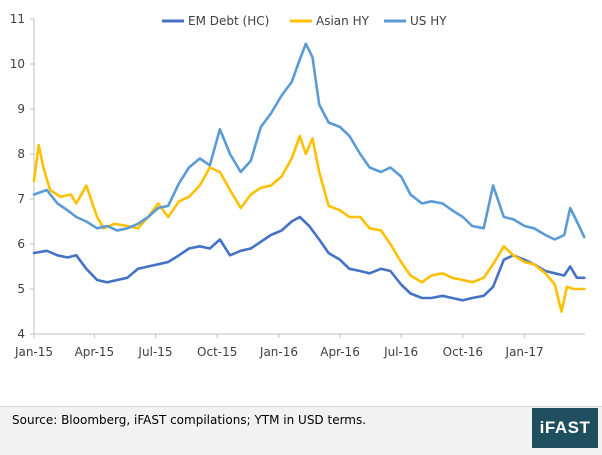  What do you see at coordinates (428, 21) in the screenshot?
I see `legend-label: US HY` at bounding box center [428, 21].